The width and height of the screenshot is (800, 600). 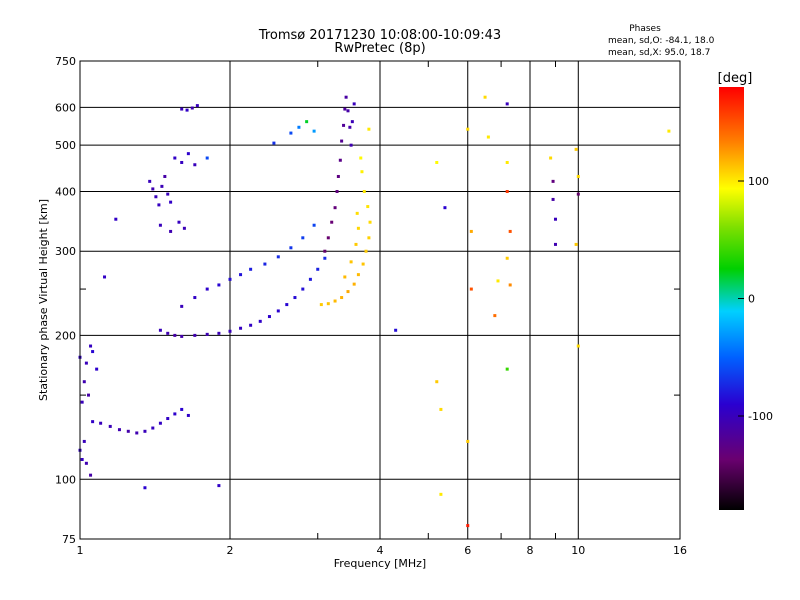 I want to click on x-tick-label: 4, so click(x=380, y=550).